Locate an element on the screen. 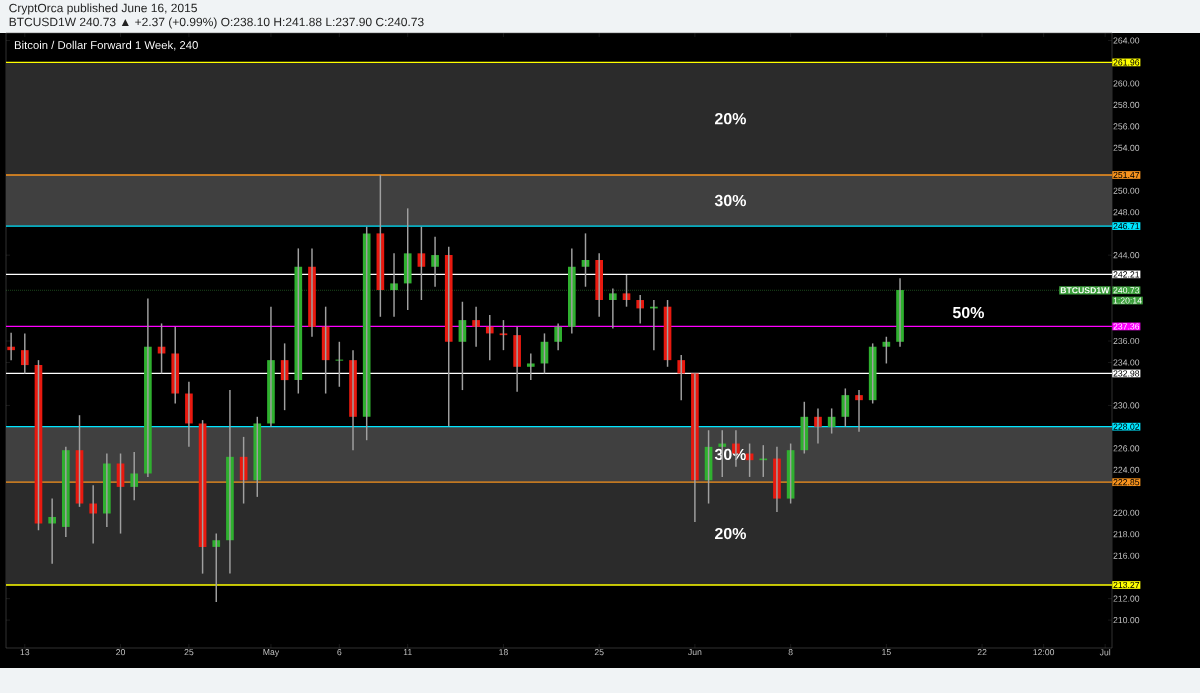 This screenshot has width=1200, height=693. ref-line-label: 251.47 is located at coordinates (1126, 175).